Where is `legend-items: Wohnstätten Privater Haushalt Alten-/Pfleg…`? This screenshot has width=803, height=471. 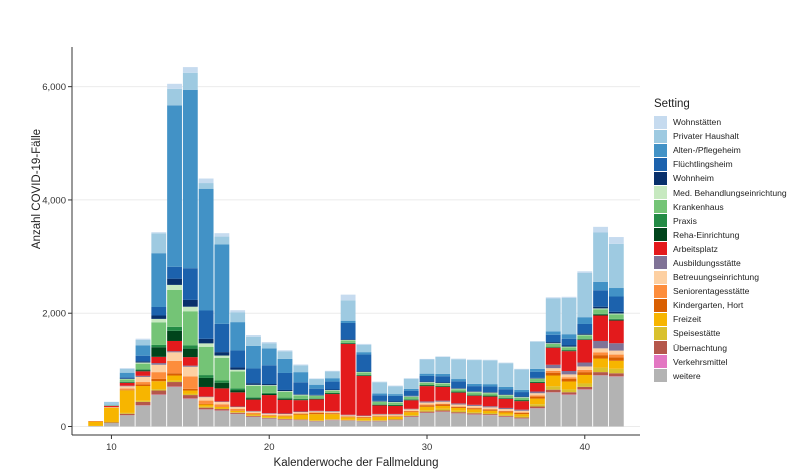 legend-items: Wohnstätten Privater Haushalt Alten-/Pfleg… is located at coordinates (720, 249).